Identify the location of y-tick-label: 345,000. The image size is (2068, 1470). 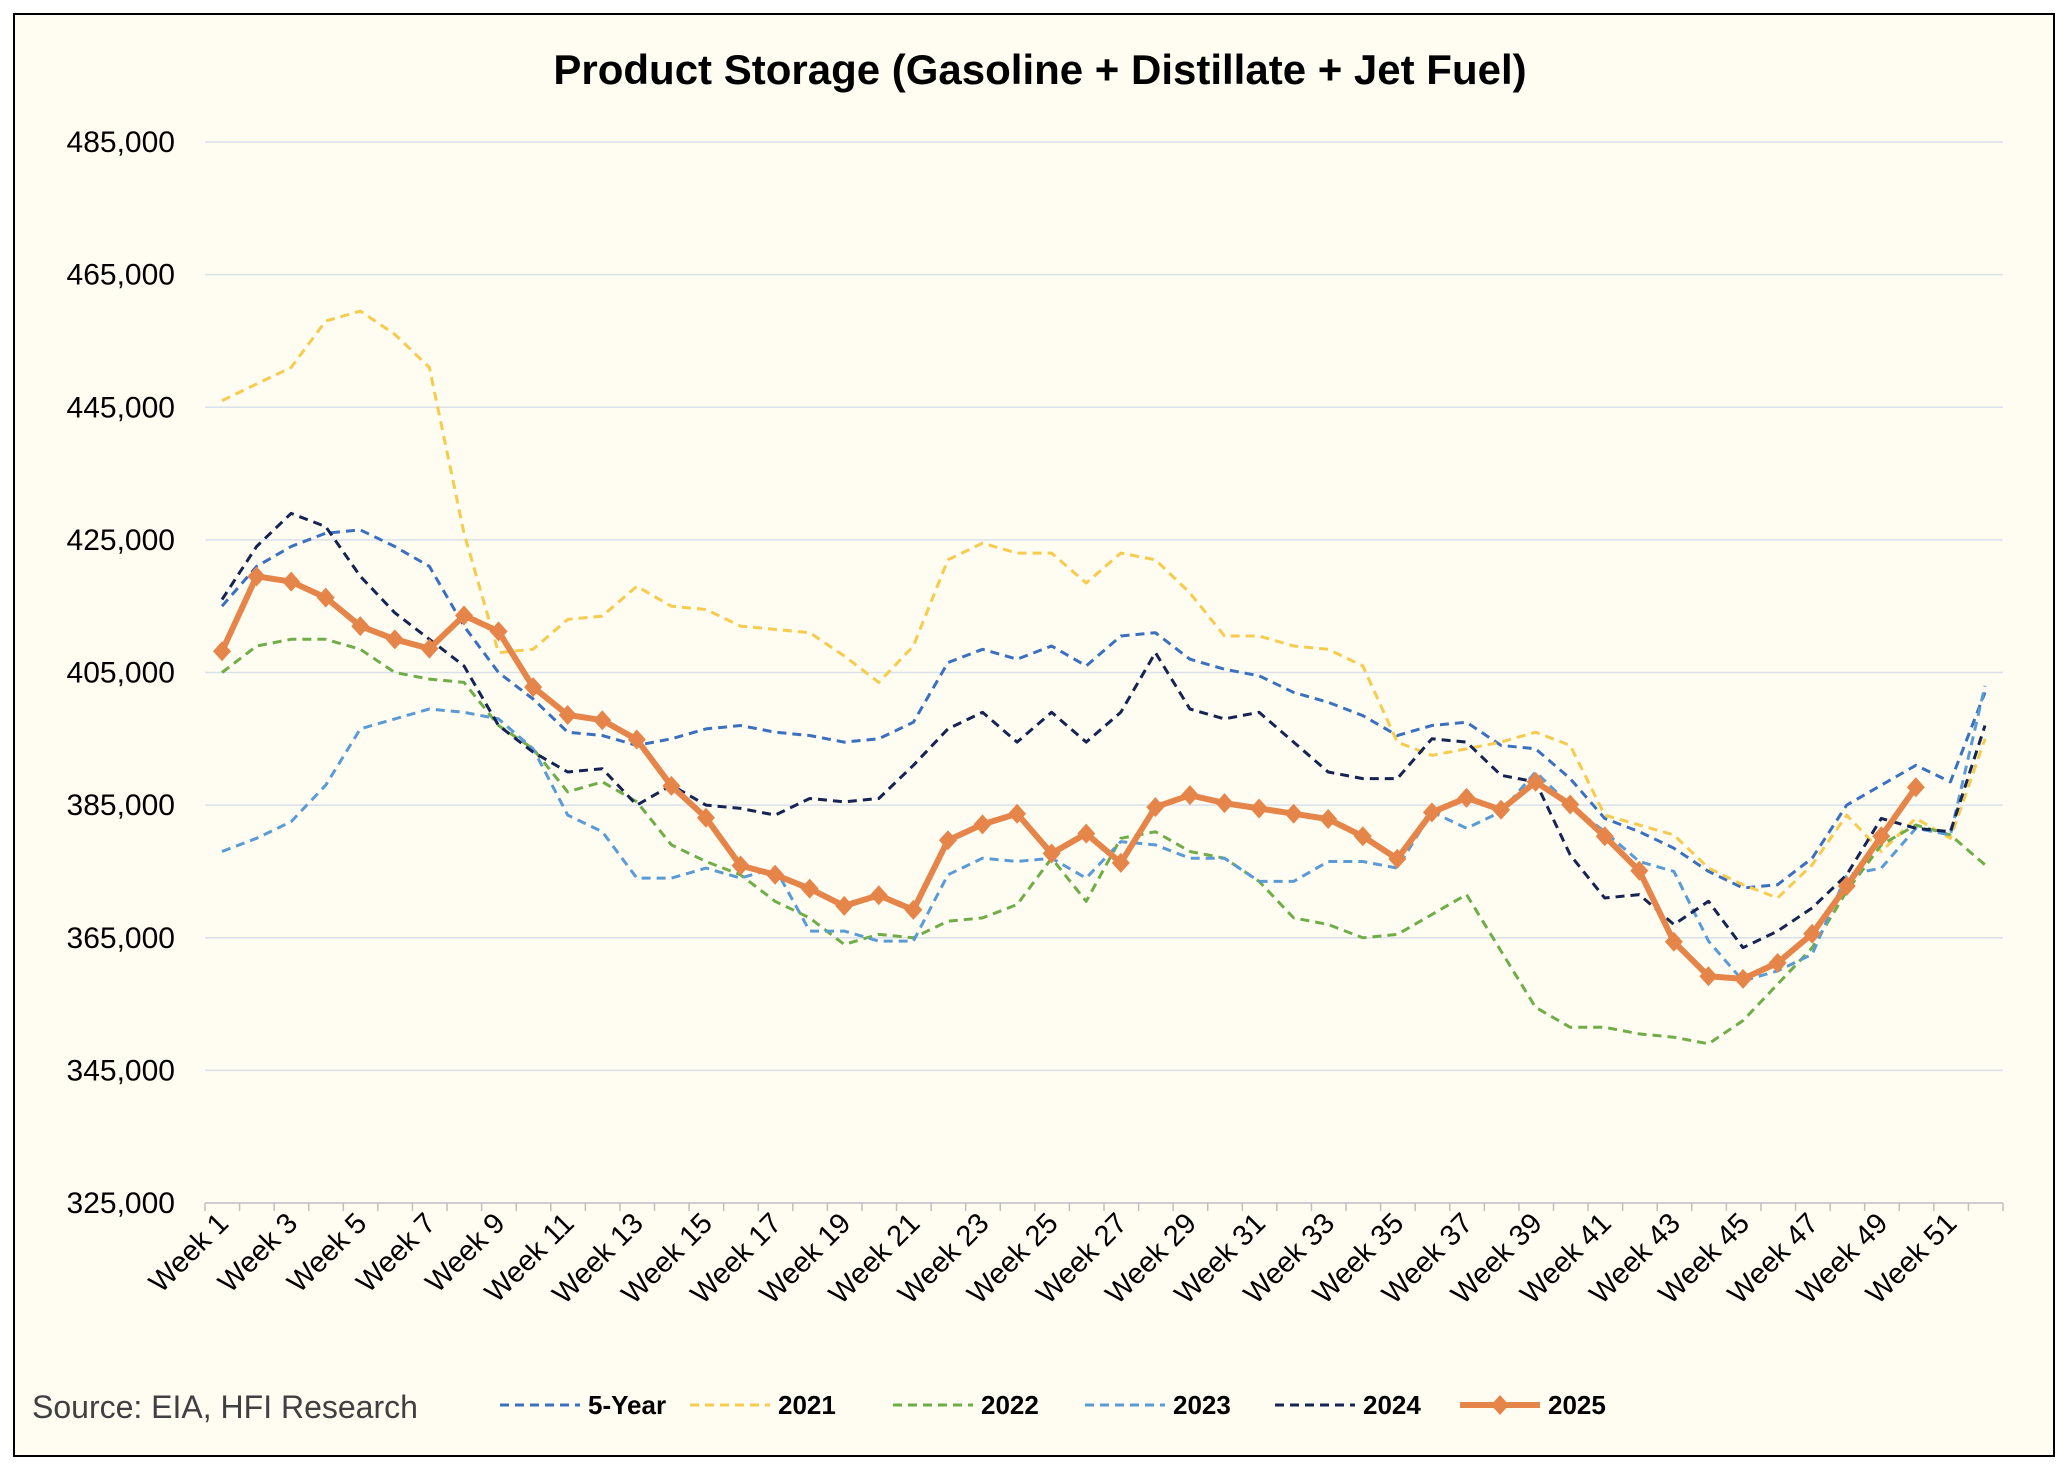
(121, 1070).